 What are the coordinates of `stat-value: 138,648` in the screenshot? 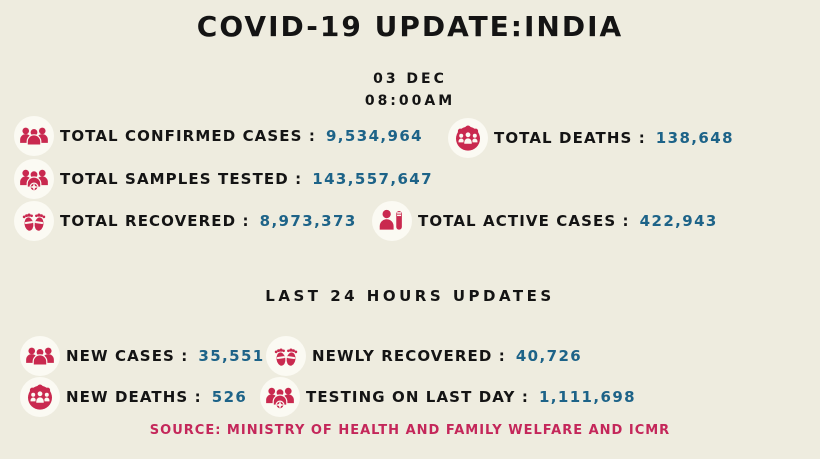 It's located at (694, 138).